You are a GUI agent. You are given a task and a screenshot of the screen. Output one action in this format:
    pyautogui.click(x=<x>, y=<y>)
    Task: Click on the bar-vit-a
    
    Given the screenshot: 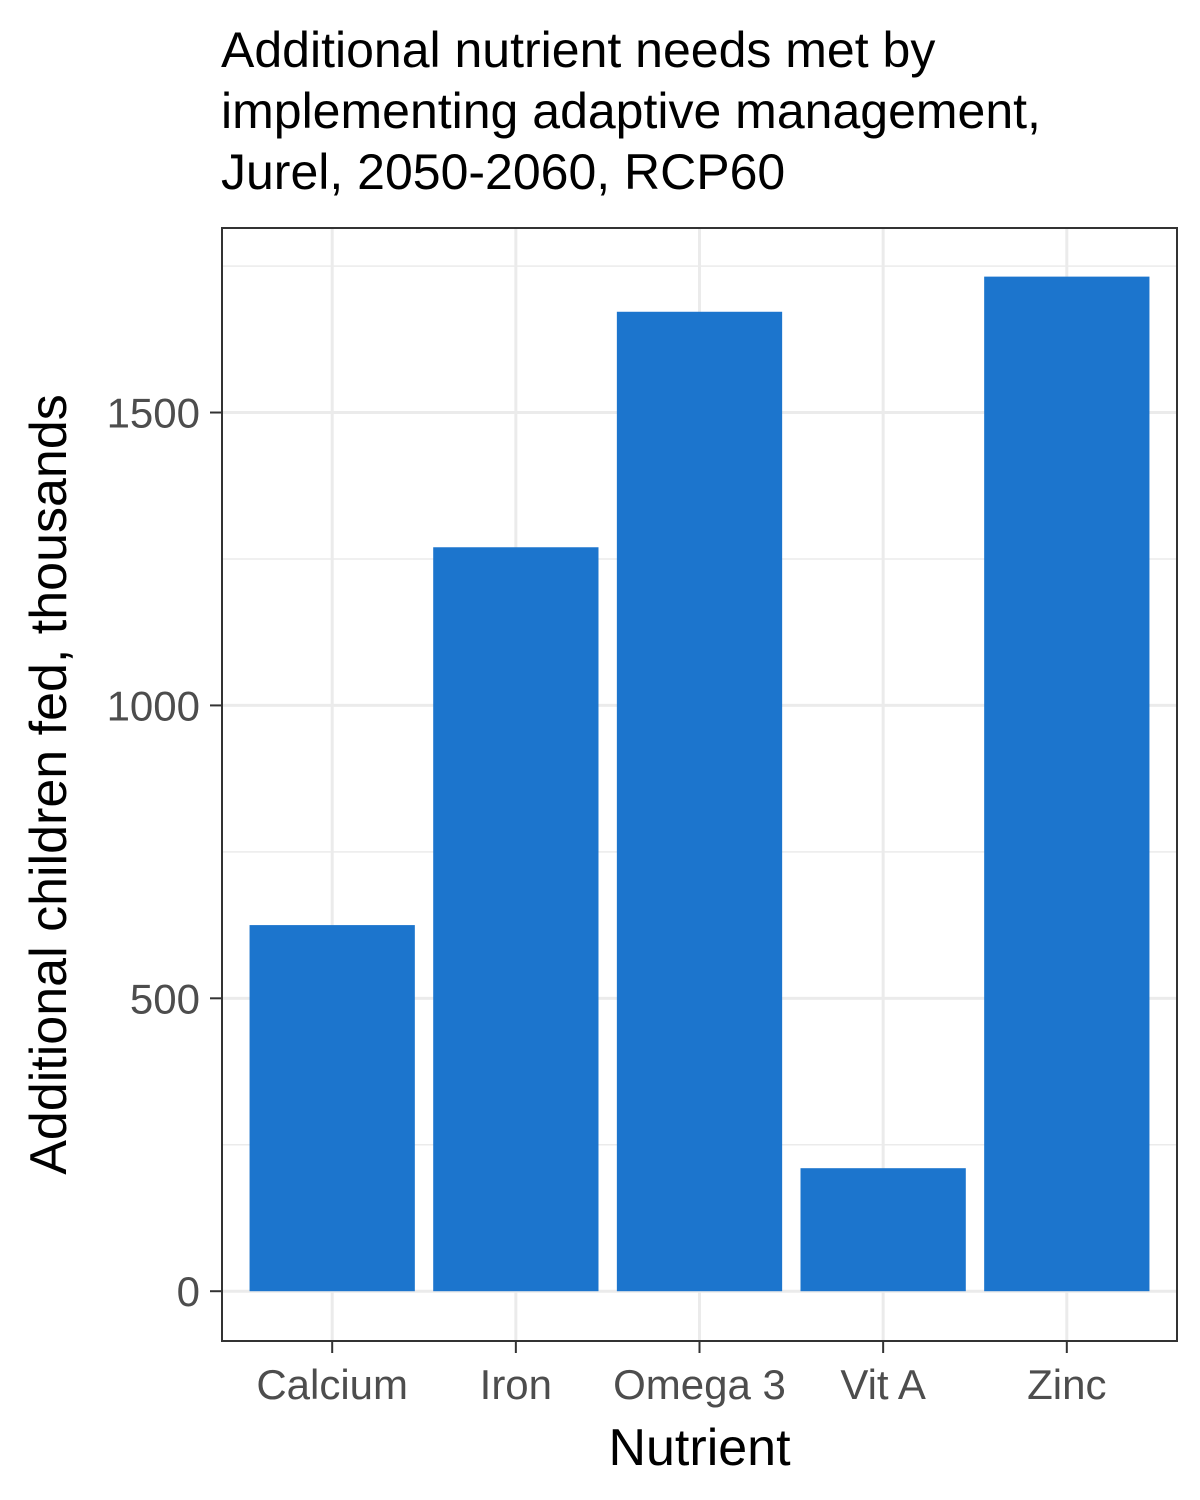 What is the action you would take?
    pyautogui.click(x=883, y=1230)
    